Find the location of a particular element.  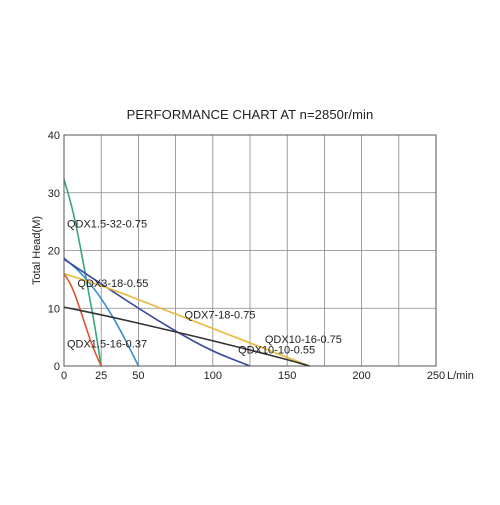

chart-title: PERFORMANCE CHART AT n=2850r/min is located at coordinates (250, 114).